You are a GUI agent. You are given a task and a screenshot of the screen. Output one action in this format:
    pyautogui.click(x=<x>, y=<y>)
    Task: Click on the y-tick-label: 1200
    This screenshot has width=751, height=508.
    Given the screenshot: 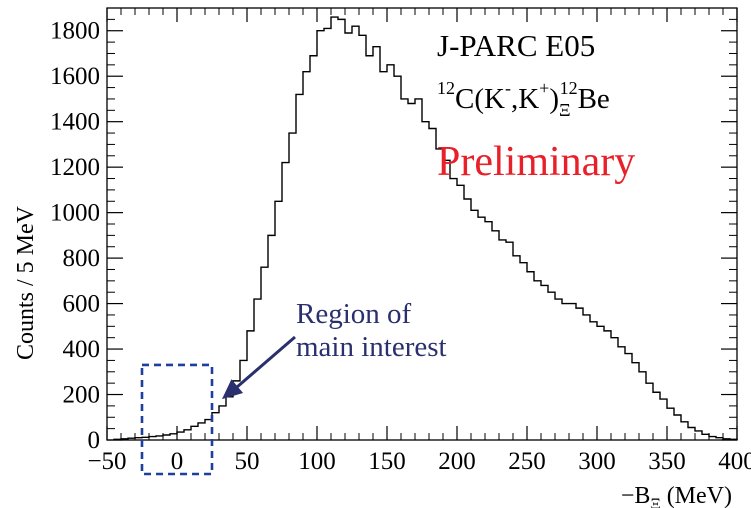 What is the action you would take?
    pyautogui.click(x=75, y=167)
    